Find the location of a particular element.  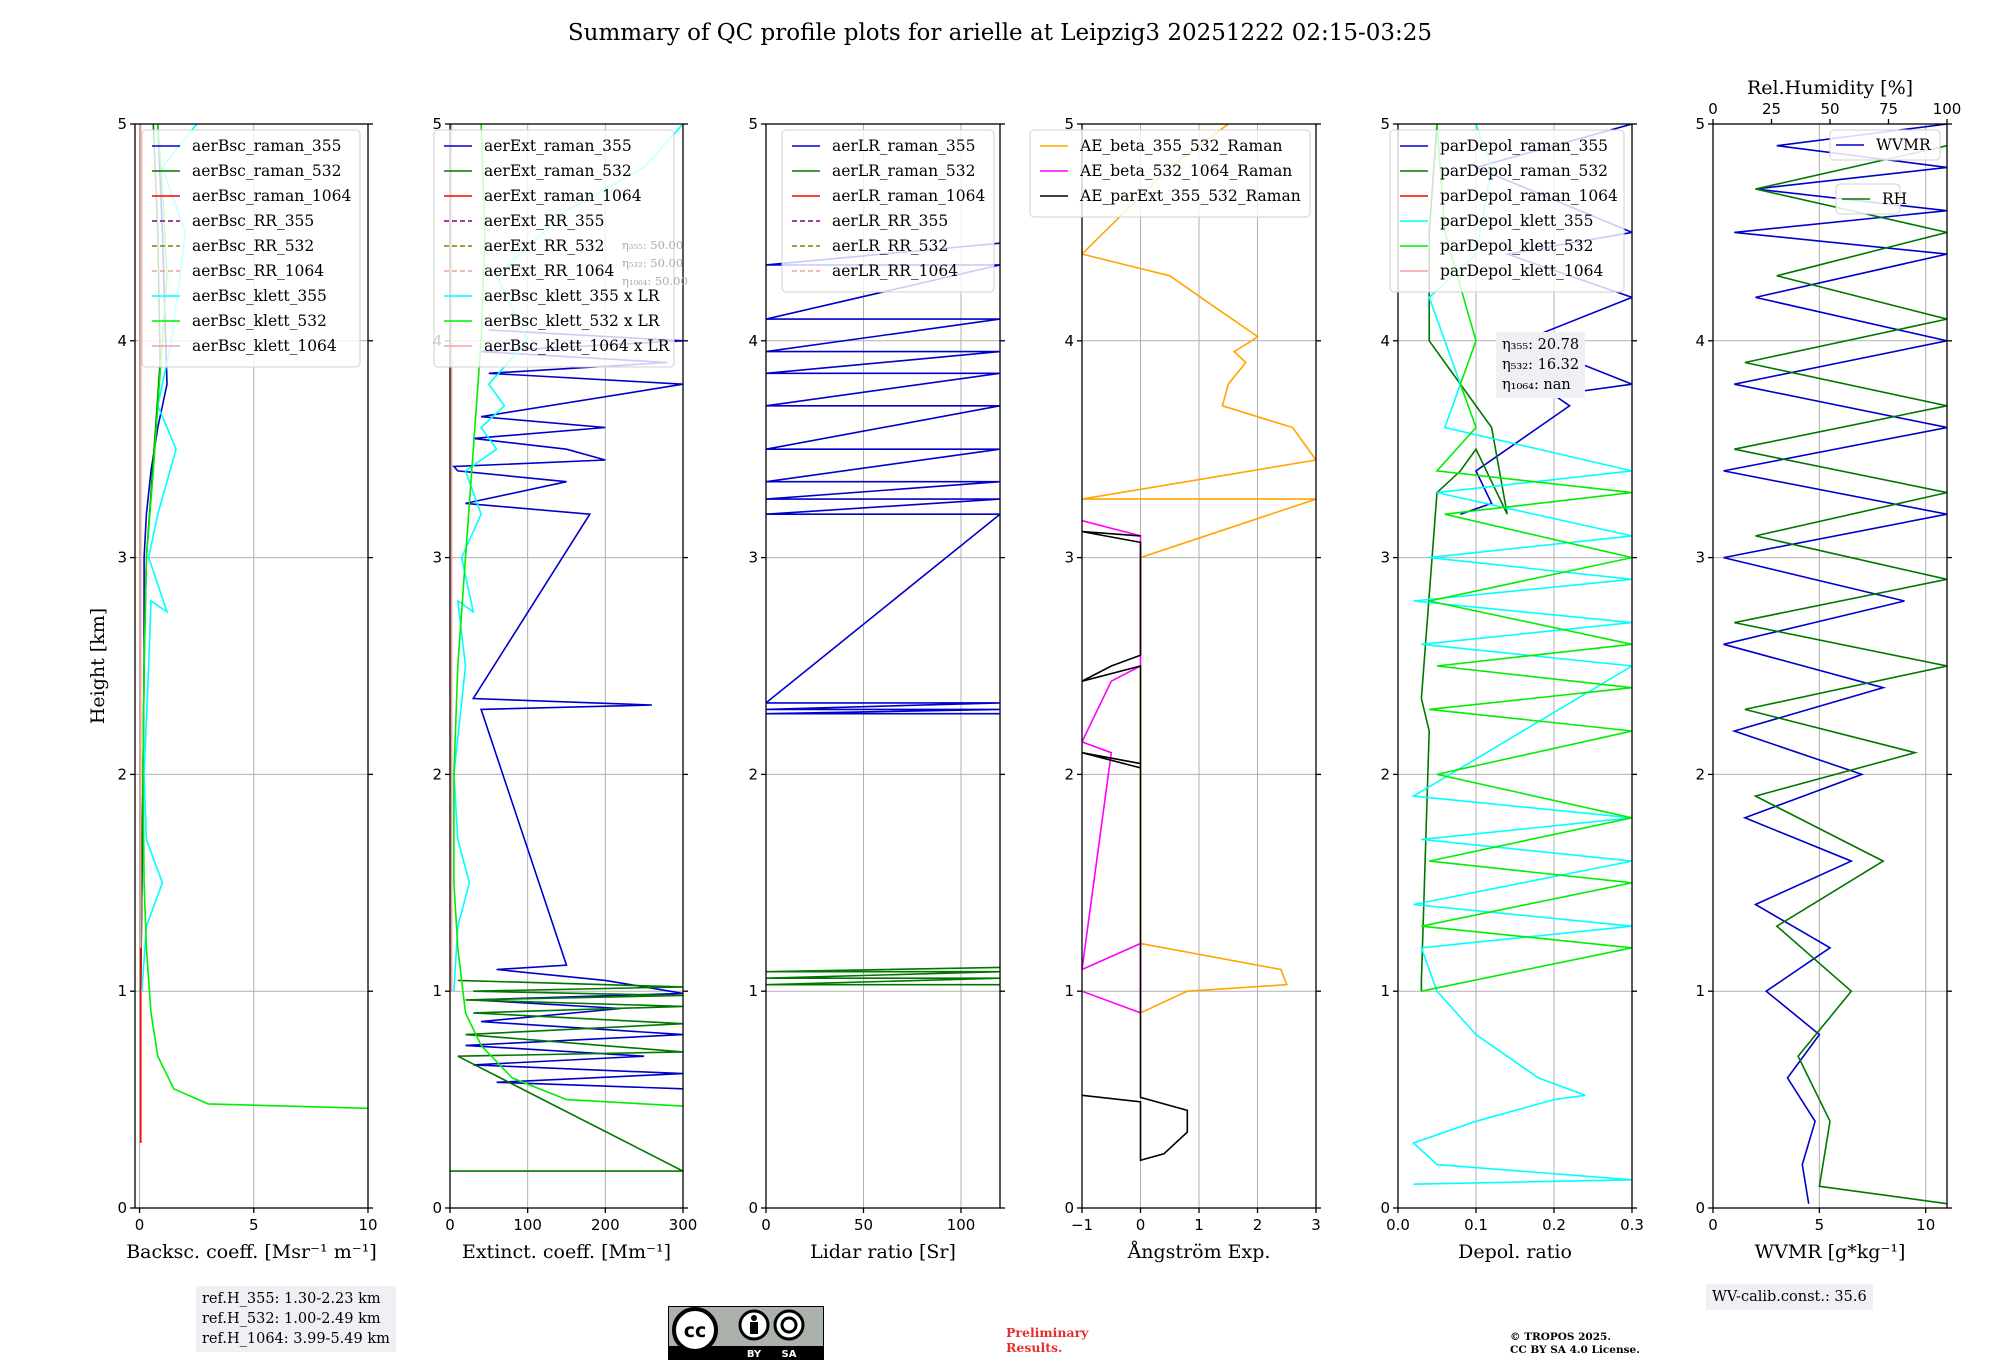

ref-height-355: ref.H_355: 1.30-2.23 km is located at coordinates (291, 1299).